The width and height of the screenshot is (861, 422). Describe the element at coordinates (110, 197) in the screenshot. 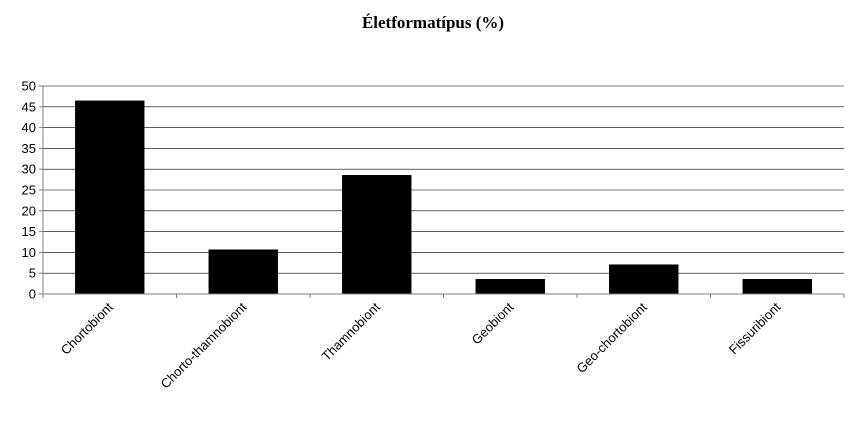

I see `bar-chortobiont` at that location.